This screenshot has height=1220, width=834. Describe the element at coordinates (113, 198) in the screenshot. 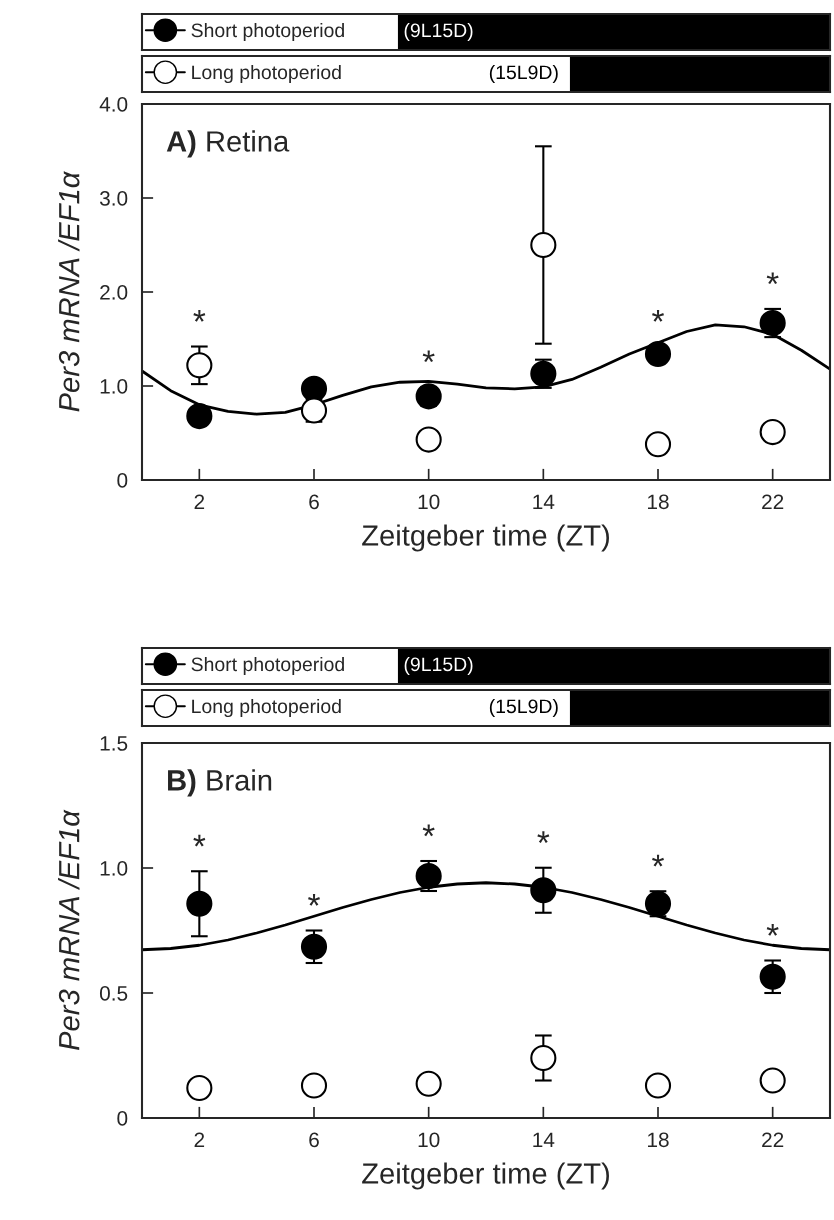

I see `y-tick-label: 3.0` at that location.